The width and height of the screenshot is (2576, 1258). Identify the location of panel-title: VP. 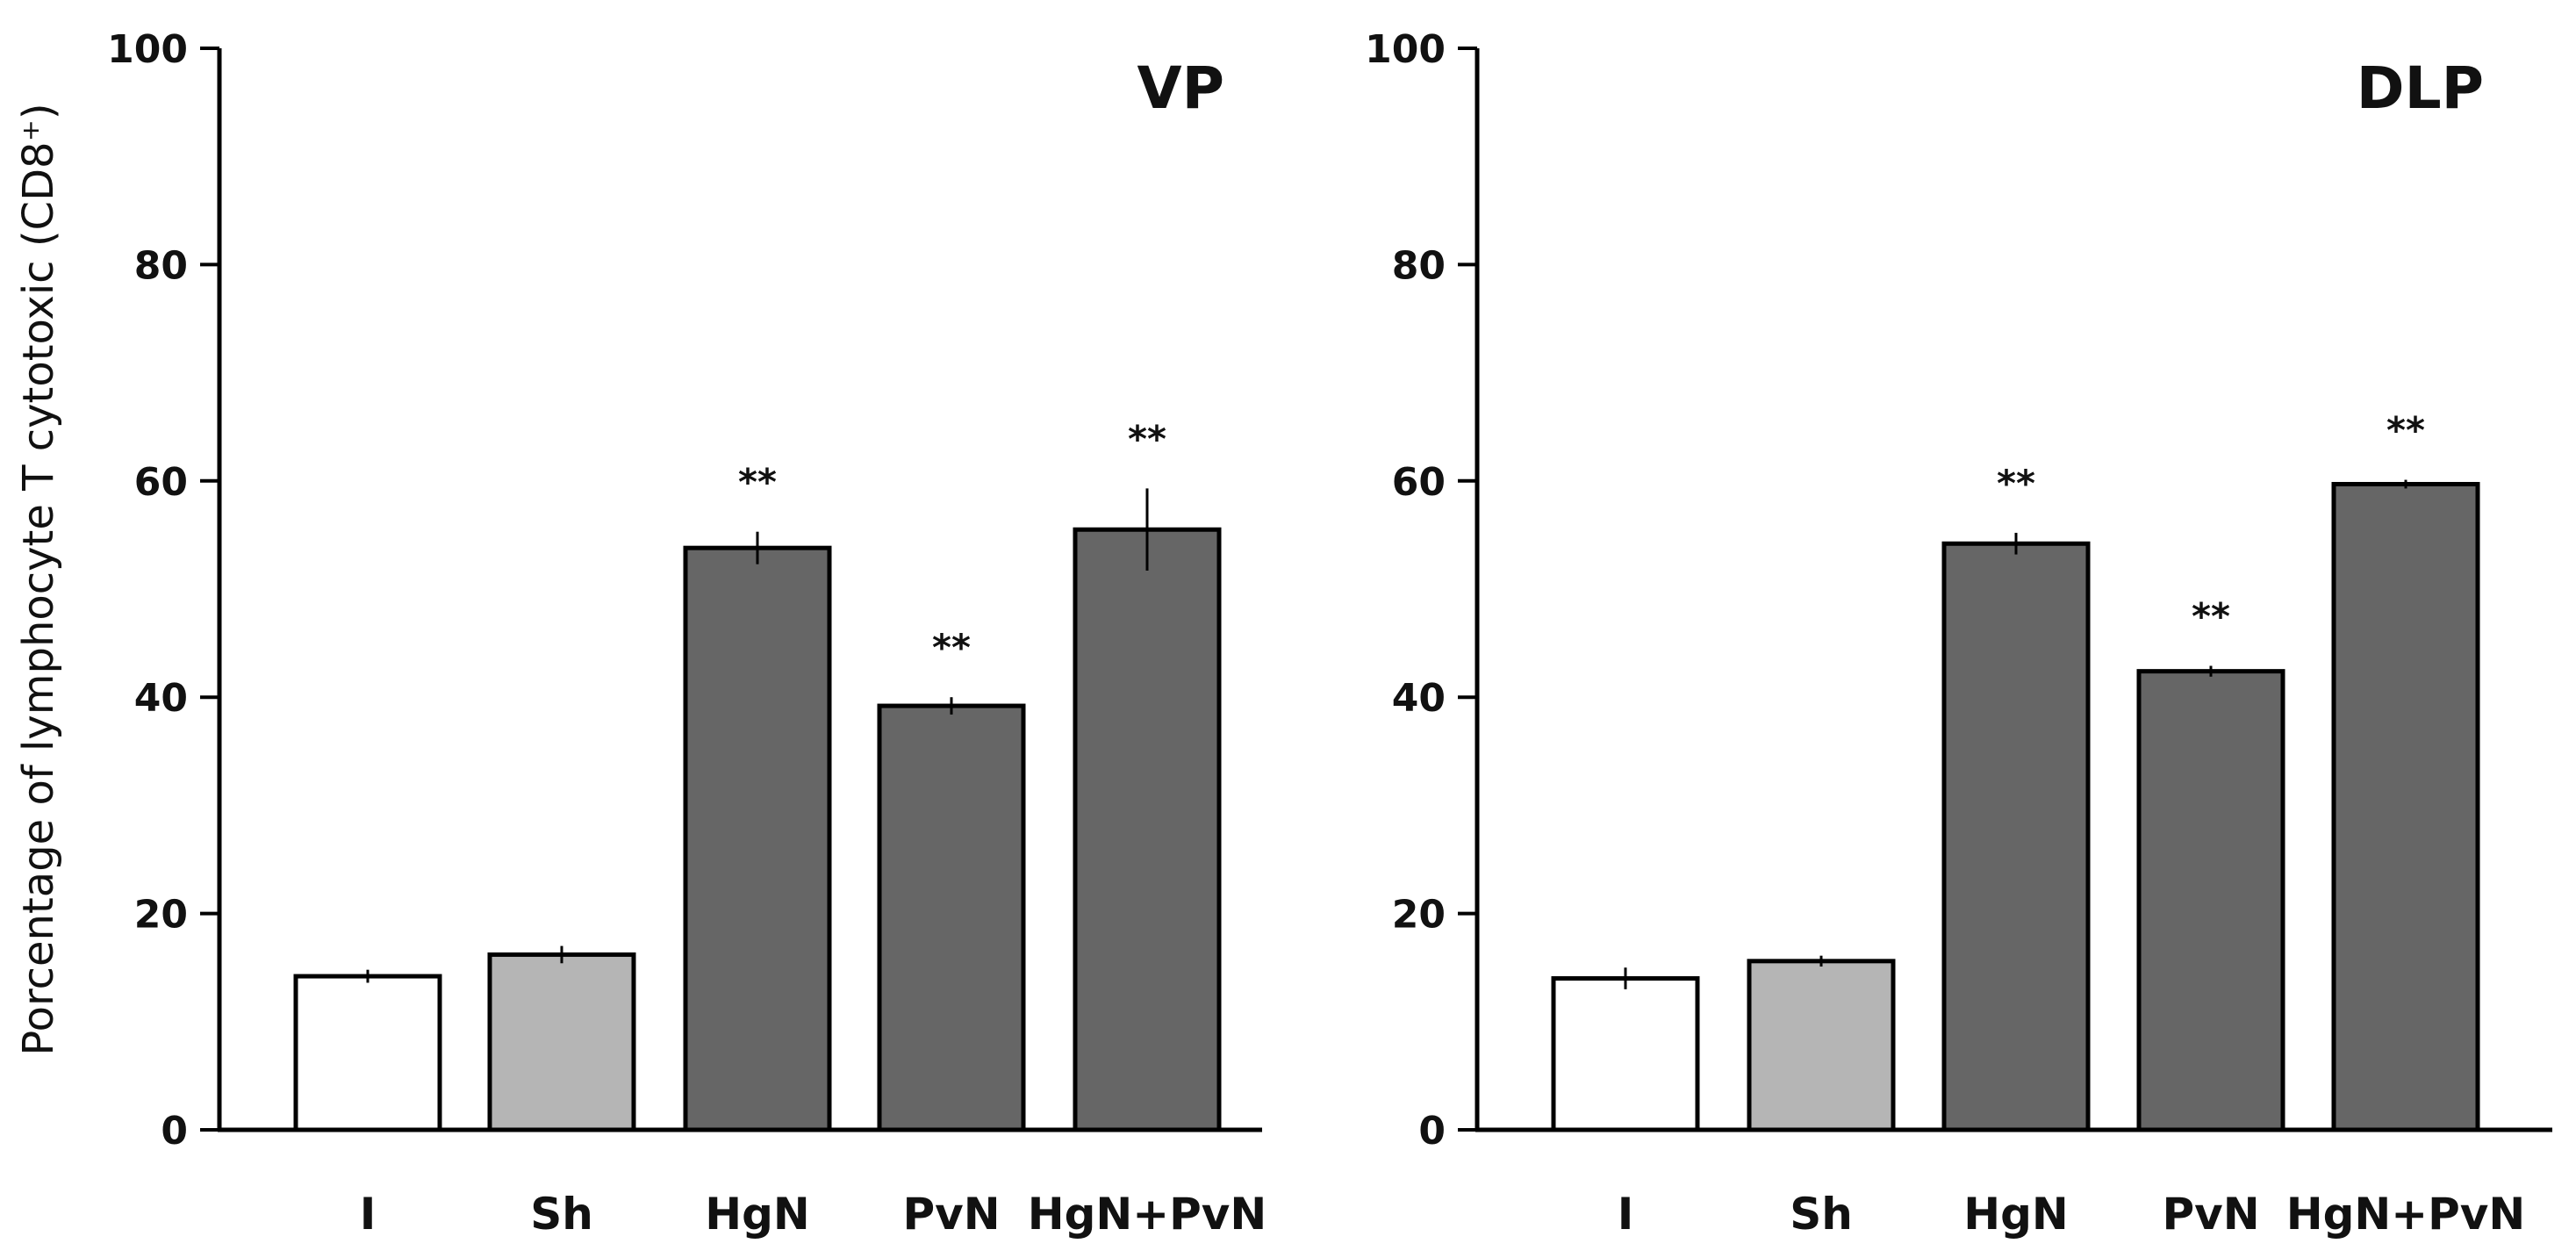
(1180, 88).